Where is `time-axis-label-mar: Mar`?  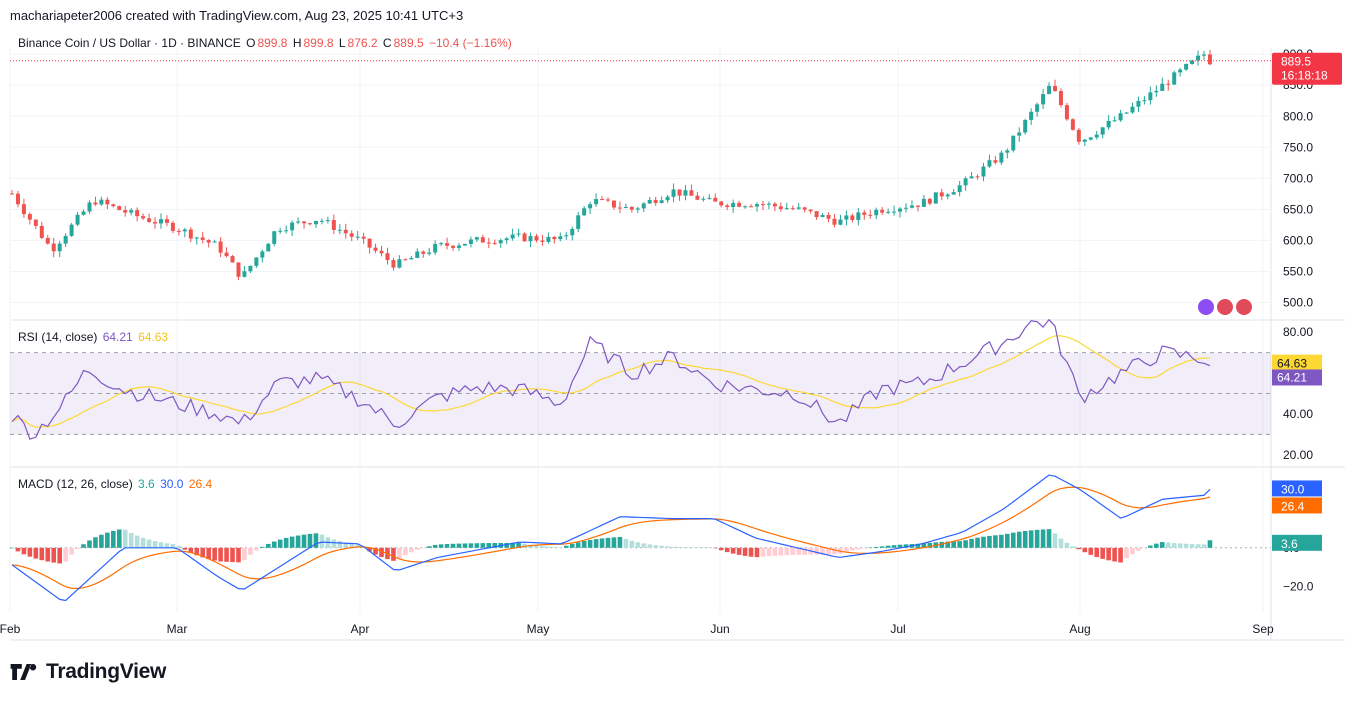 time-axis-label-mar: Mar is located at coordinates (177, 629).